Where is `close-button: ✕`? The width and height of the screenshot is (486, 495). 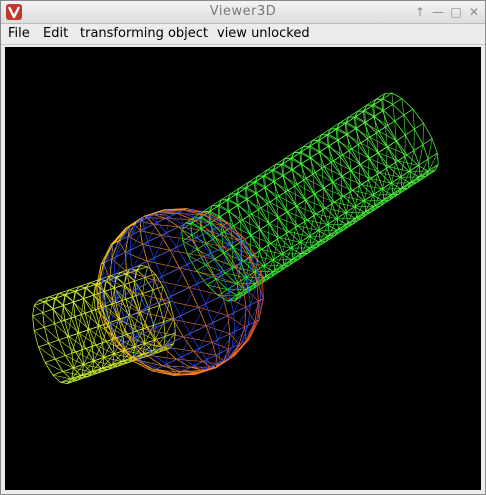
close-button: ✕ is located at coordinates (474, 12).